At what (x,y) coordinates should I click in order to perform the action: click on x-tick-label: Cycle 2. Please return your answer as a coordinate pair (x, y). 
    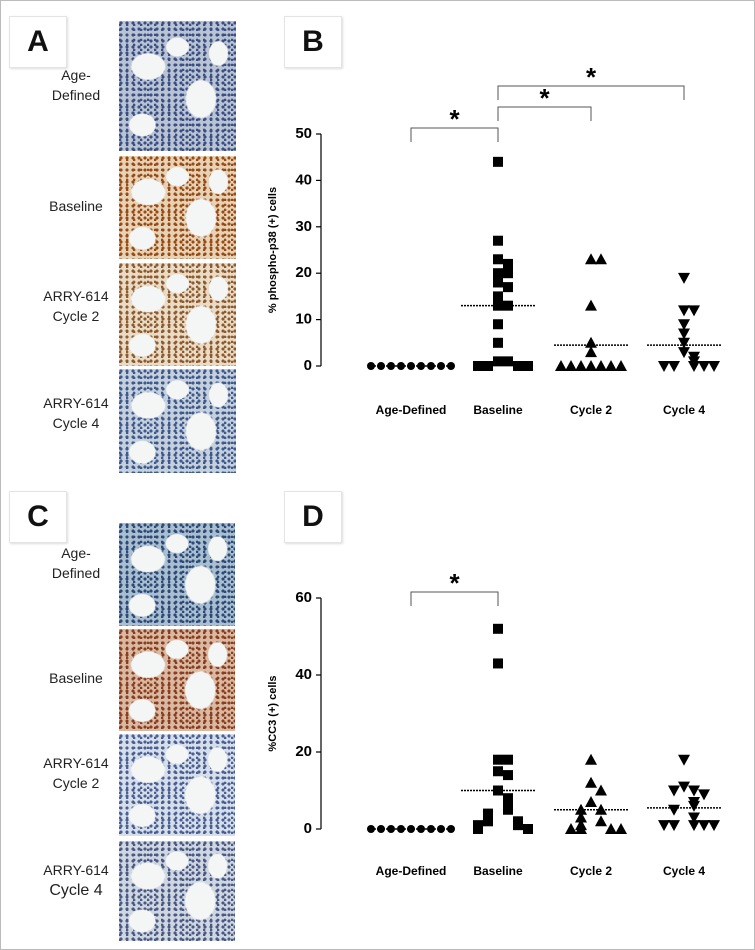
    Looking at the image, I should click on (591, 410).